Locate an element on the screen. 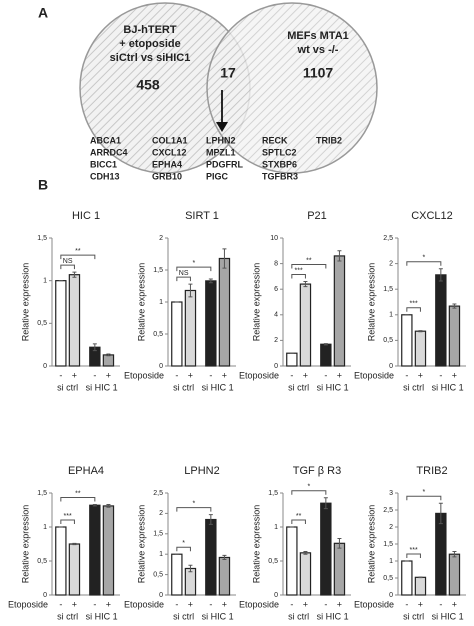  venn-label: BJ-hTERT is located at coordinates (149, 30).